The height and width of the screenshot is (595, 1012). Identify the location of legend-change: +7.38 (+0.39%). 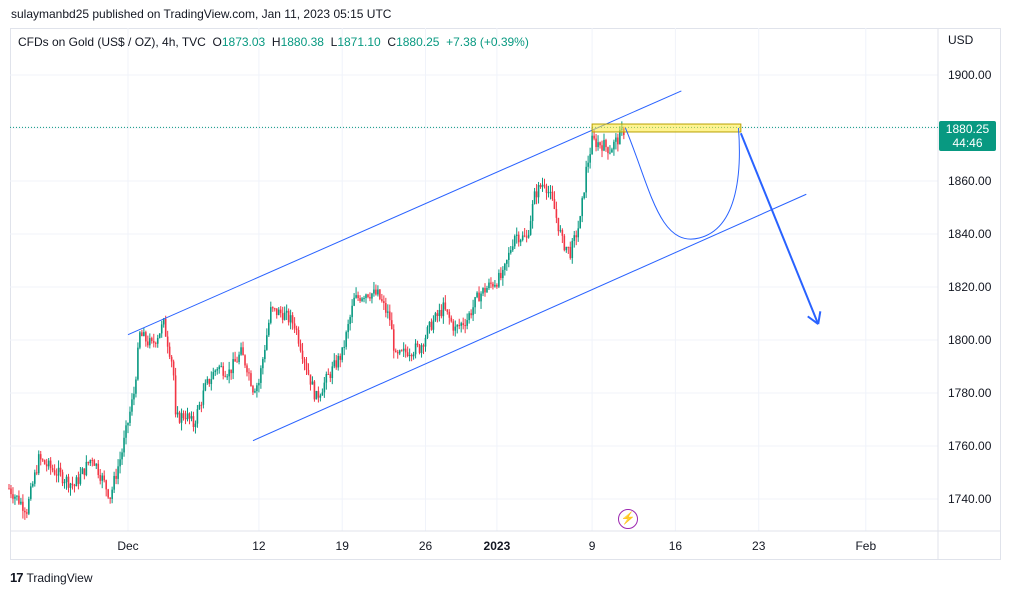
(487, 42).